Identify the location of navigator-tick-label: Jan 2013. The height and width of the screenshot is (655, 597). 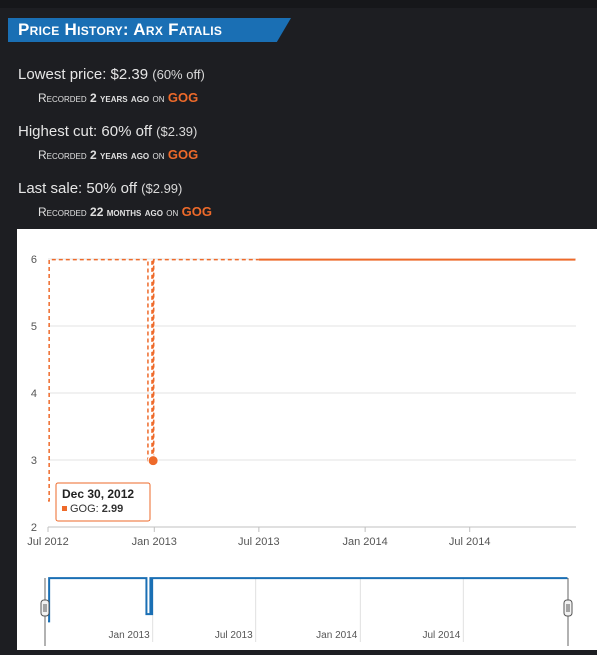
(130, 635).